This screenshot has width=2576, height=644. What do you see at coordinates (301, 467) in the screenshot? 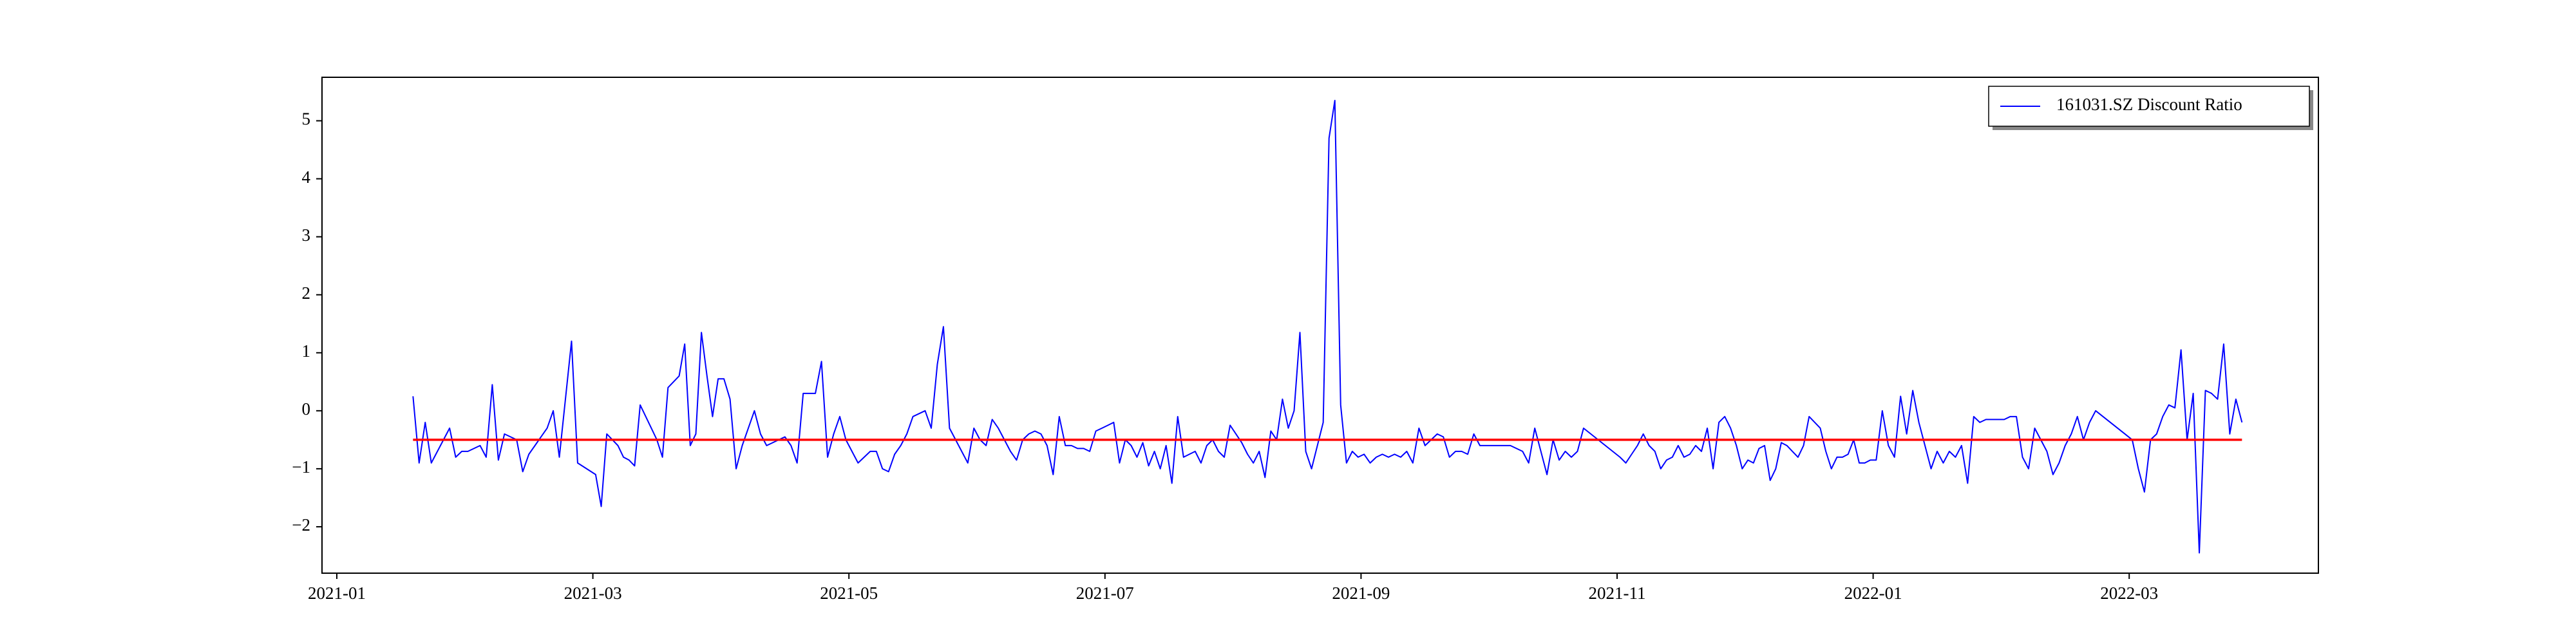
I see `y-tick-label: −1` at bounding box center [301, 467].